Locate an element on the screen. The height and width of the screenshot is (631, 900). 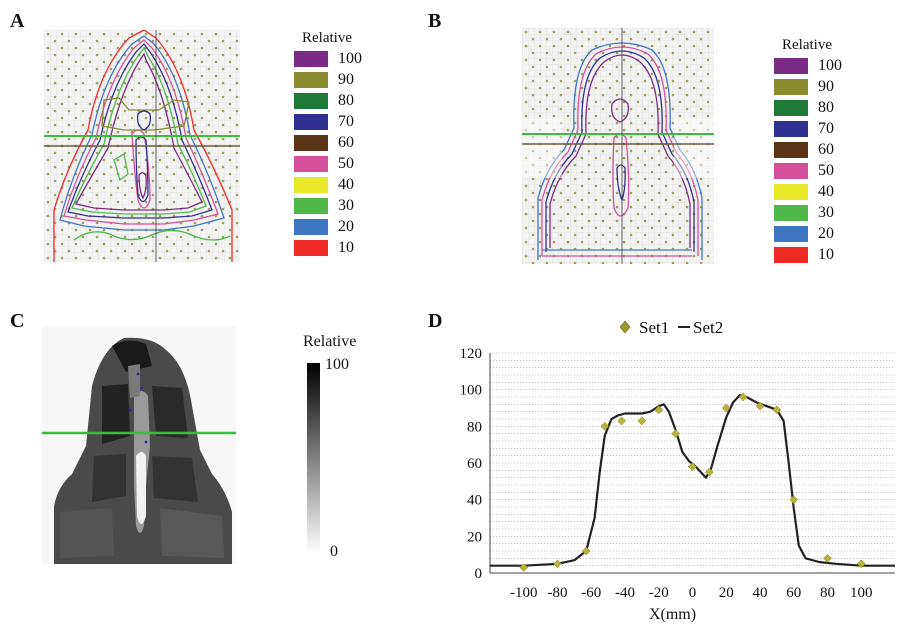
legend-b-value: 70 is located at coordinates (826, 128).